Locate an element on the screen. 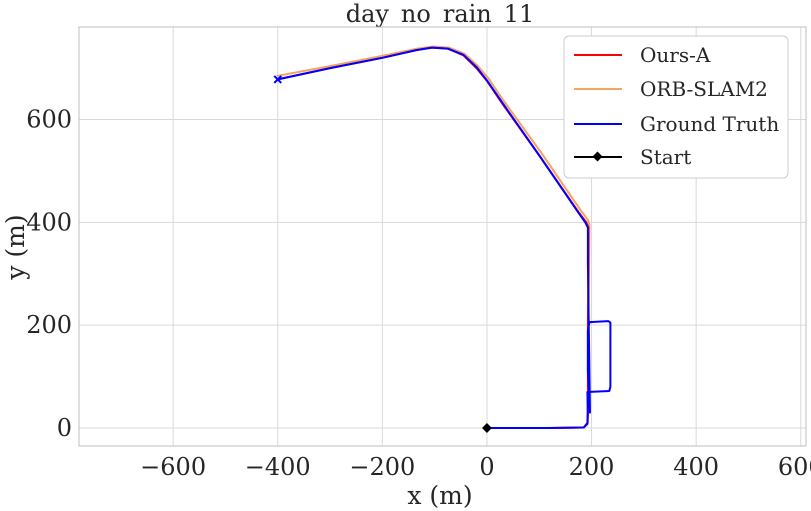  start-diamond-marker is located at coordinates (487, 428).